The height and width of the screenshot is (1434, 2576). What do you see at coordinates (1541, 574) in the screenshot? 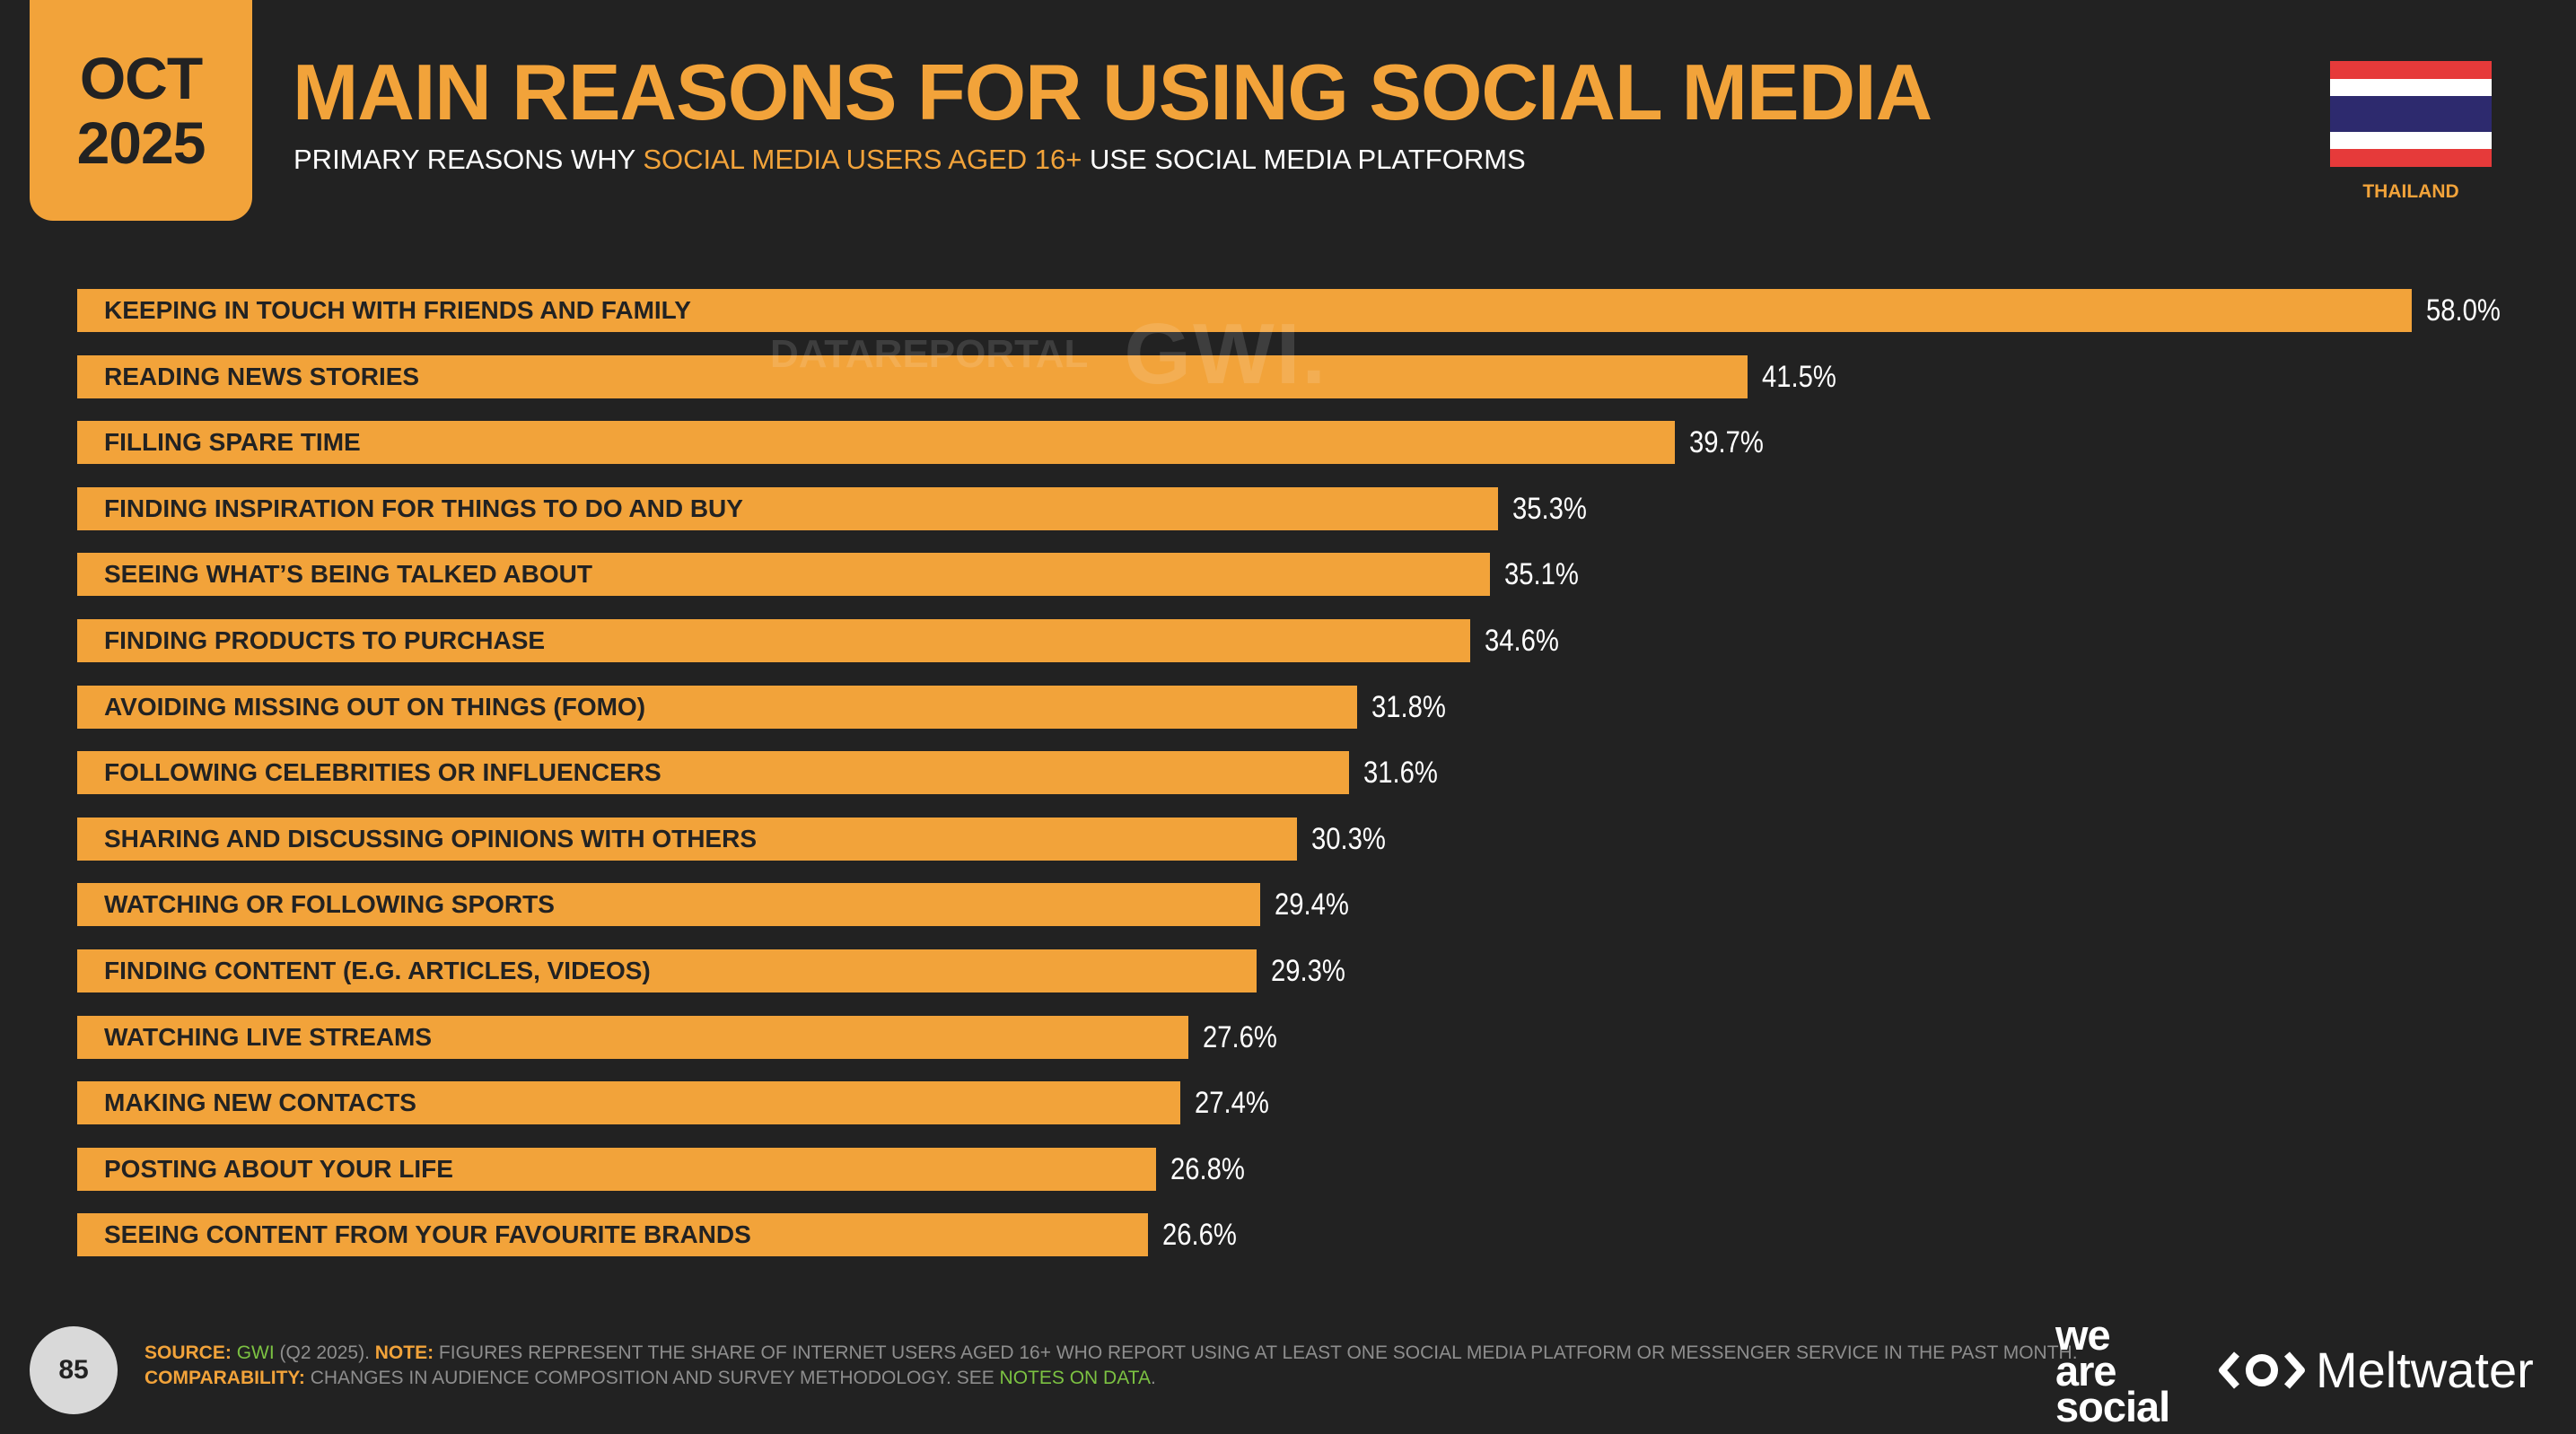
I see `bar-value-label: 35.1%` at bounding box center [1541, 574].